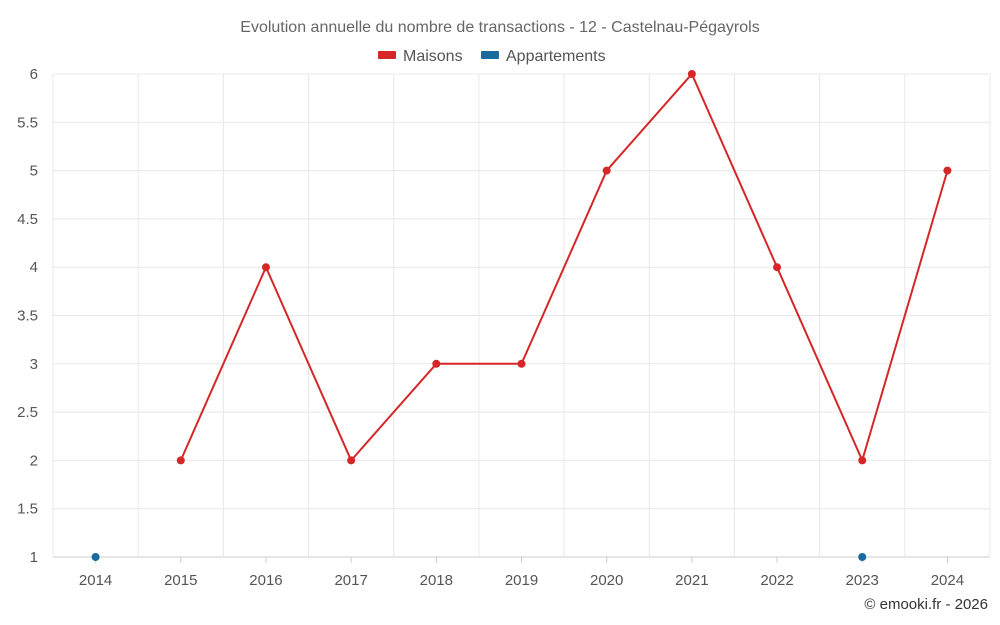  What do you see at coordinates (926, 604) in the screenshot?
I see `credit-text: © emooki.fr - 2026` at bounding box center [926, 604].